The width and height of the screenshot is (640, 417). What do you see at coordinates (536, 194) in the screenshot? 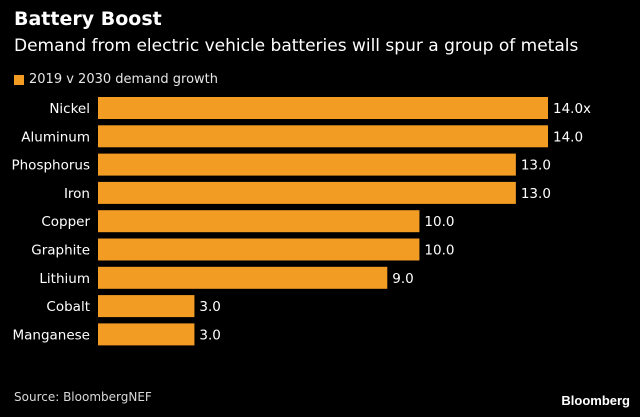
I see `value-label-iron: 13.0` at bounding box center [536, 194].